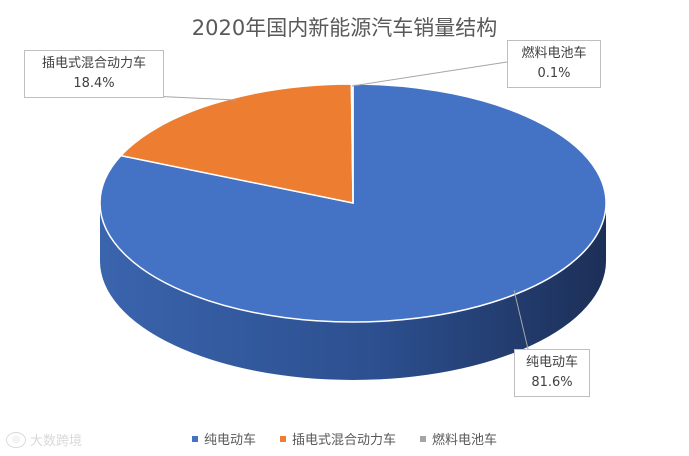 This screenshot has width=689, height=456. I want to click on data-label-bev: 纯电动车 81.6%, so click(552, 373).